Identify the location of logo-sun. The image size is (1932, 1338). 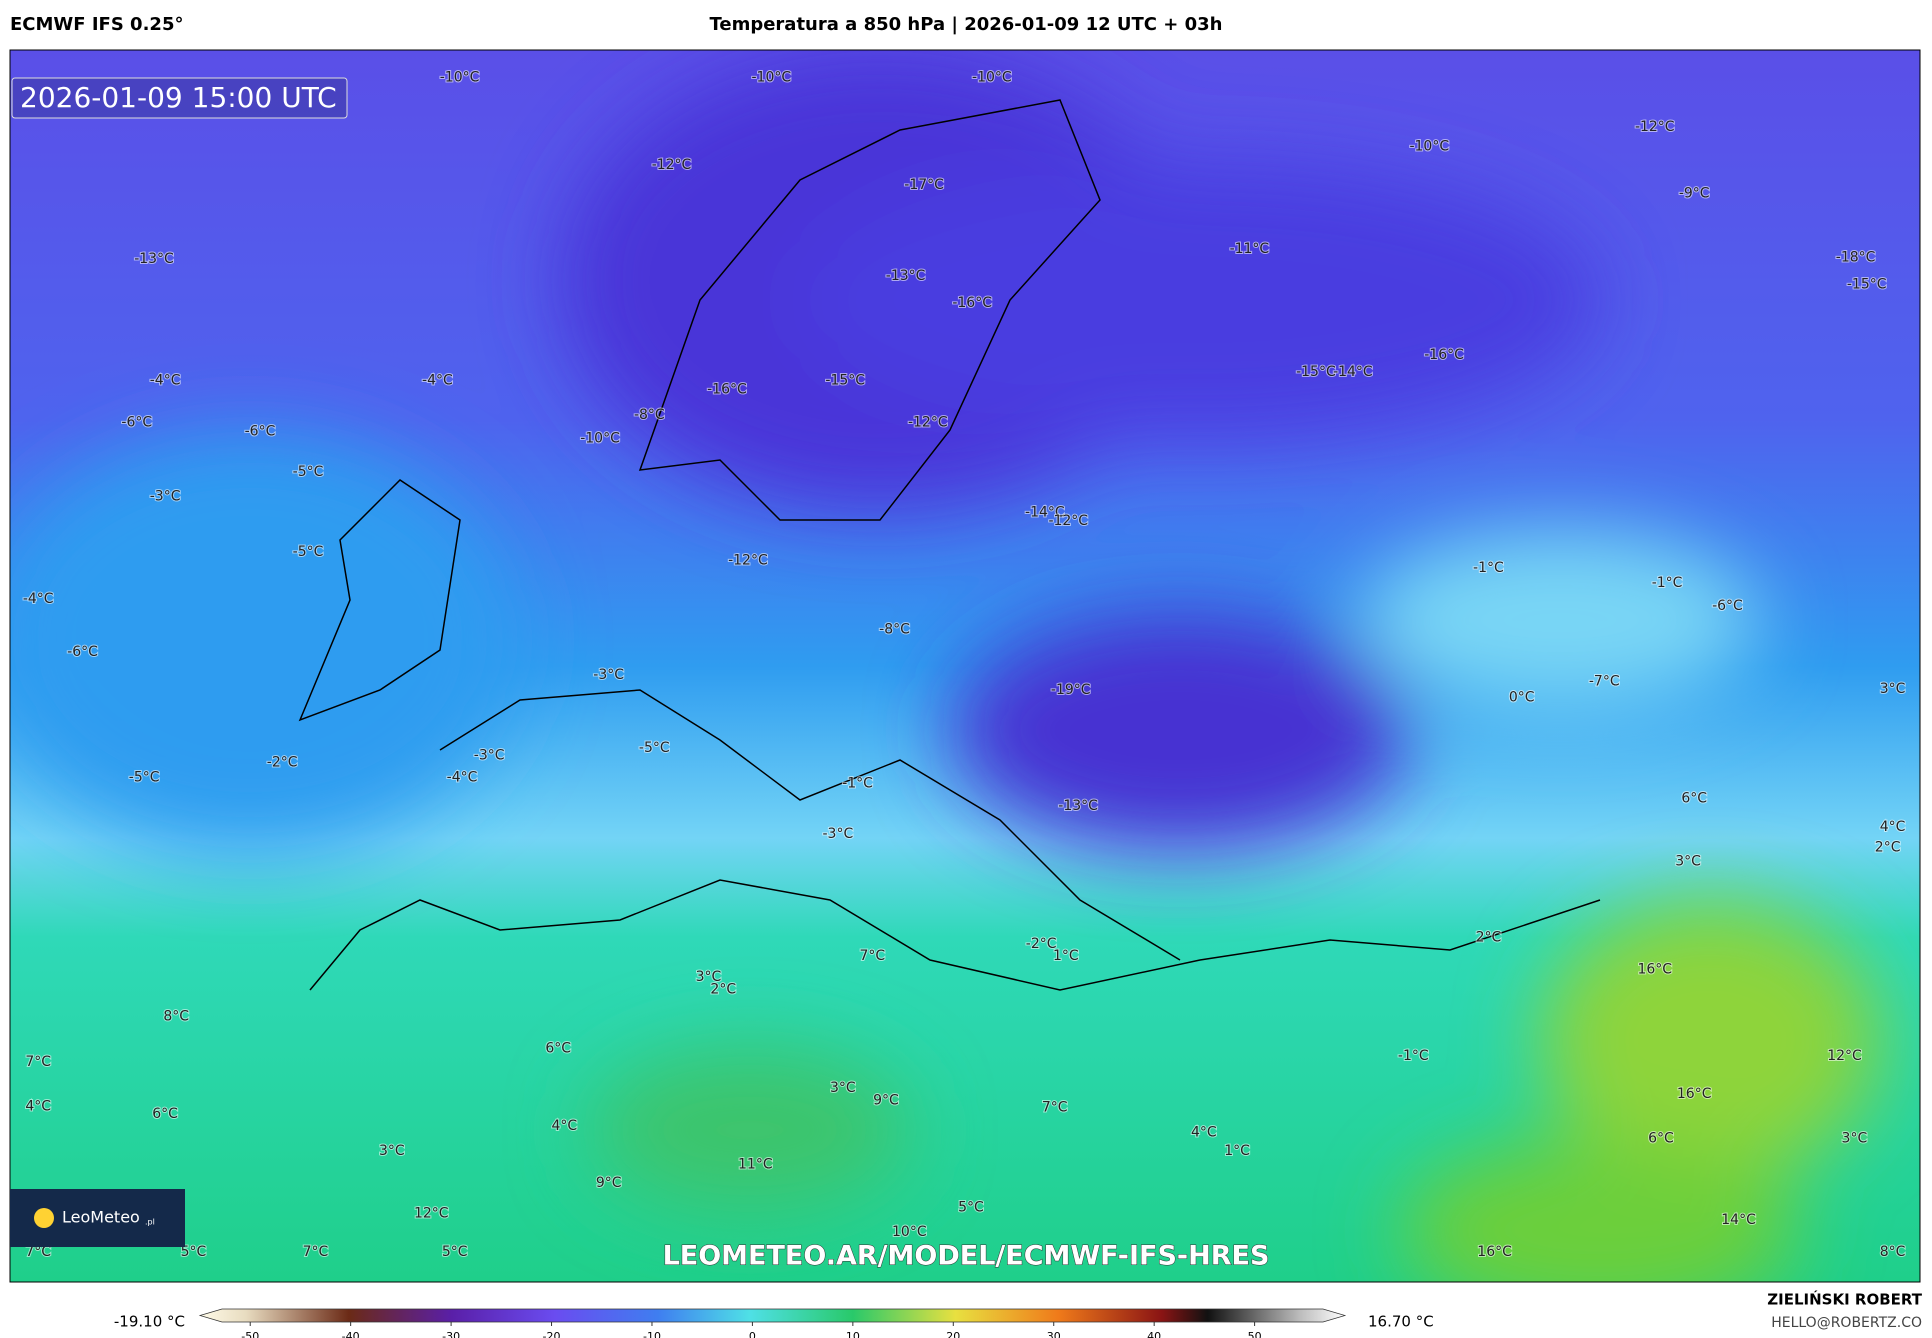
(44, 1218).